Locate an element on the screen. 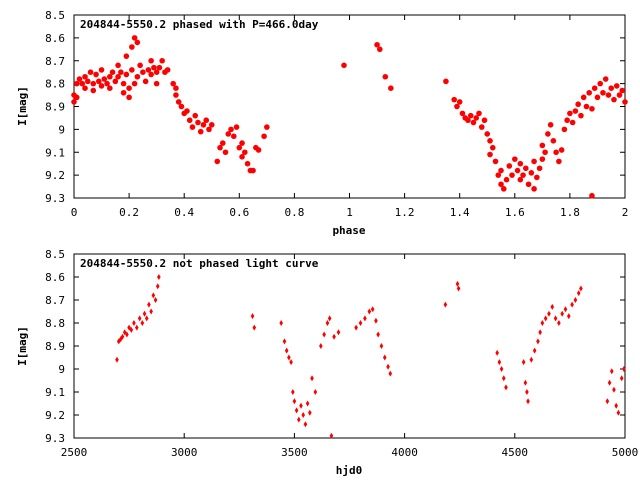  bottom-x-tick-label: 3000 is located at coordinates (184, 452).